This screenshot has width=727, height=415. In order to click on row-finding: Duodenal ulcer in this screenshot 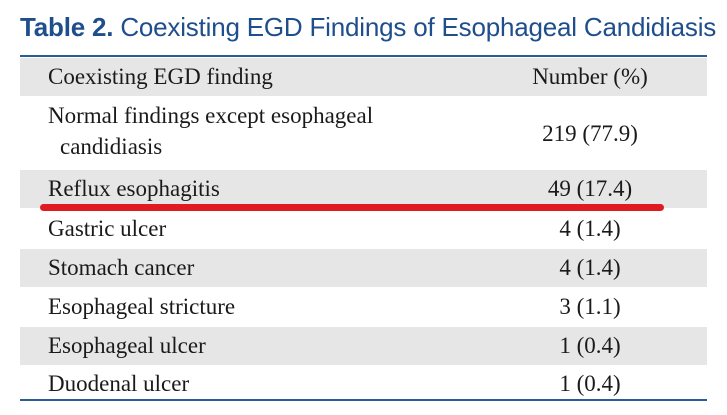, I will do `click(119, 383)`.